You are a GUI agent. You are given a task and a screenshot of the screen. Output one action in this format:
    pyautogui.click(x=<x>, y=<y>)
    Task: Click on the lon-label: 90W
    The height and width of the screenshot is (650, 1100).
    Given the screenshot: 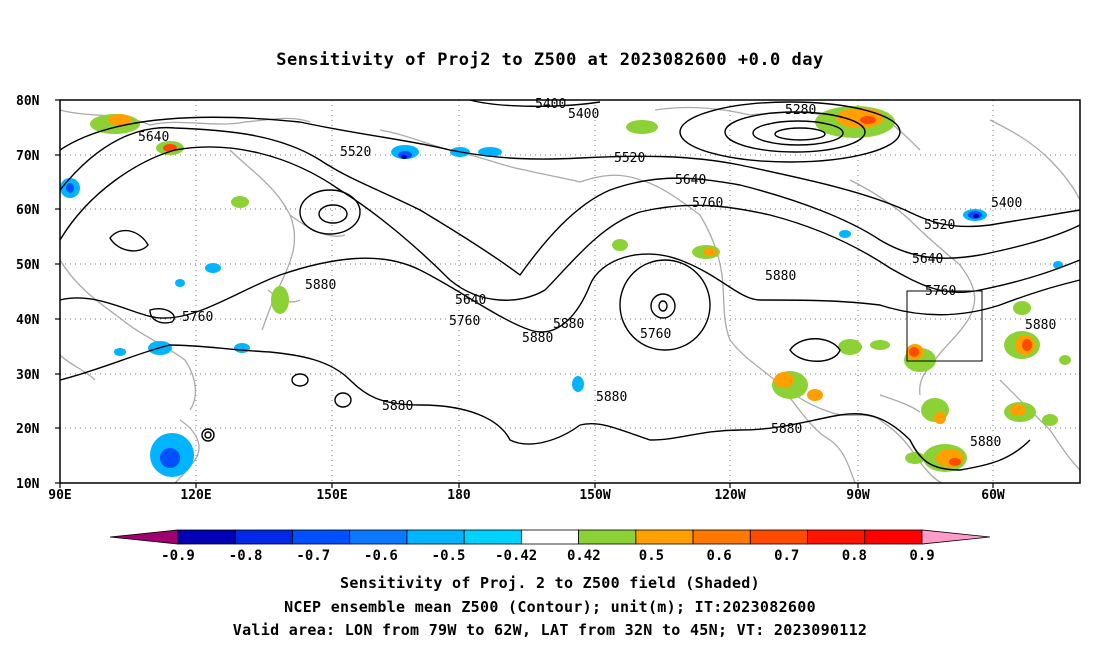 What is the action you would take?
    pyautogui.click(x=858, y=495)
    